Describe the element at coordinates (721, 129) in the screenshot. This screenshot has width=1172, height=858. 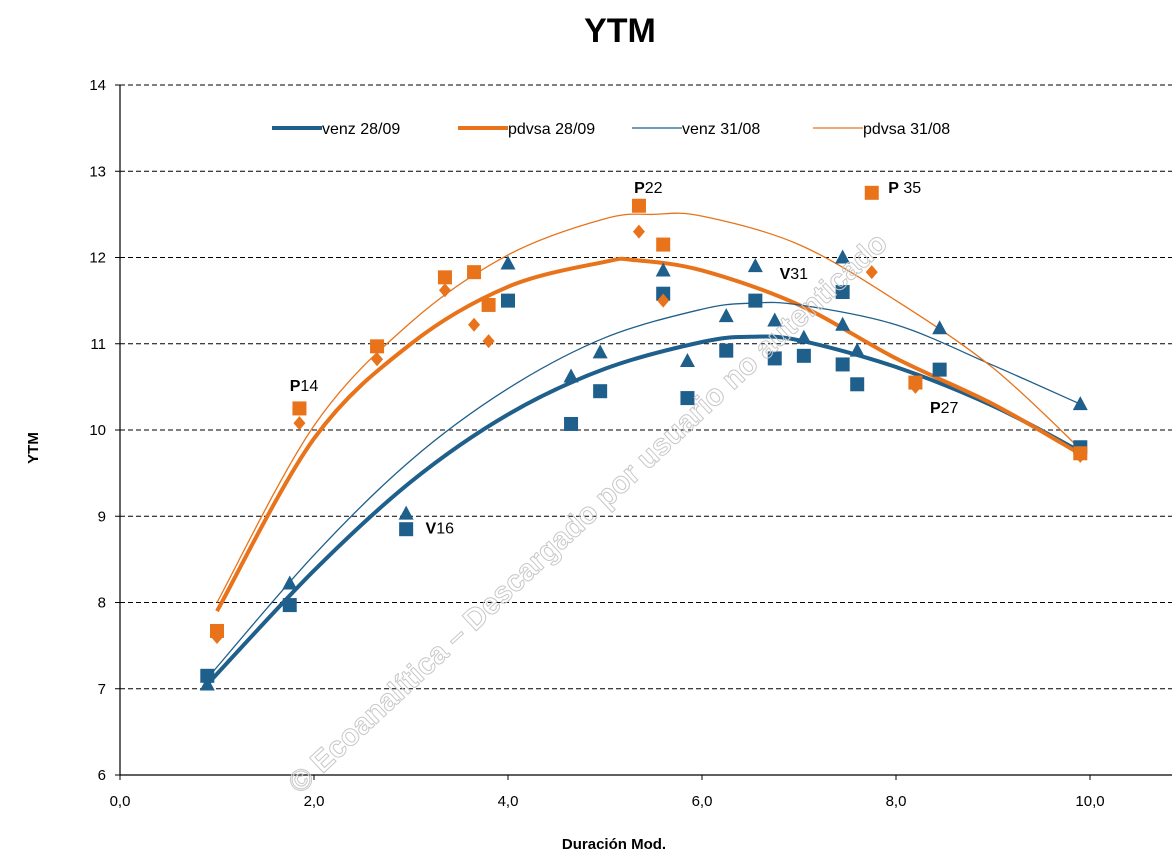
I see `legend-label: venz 31/08` at that location.